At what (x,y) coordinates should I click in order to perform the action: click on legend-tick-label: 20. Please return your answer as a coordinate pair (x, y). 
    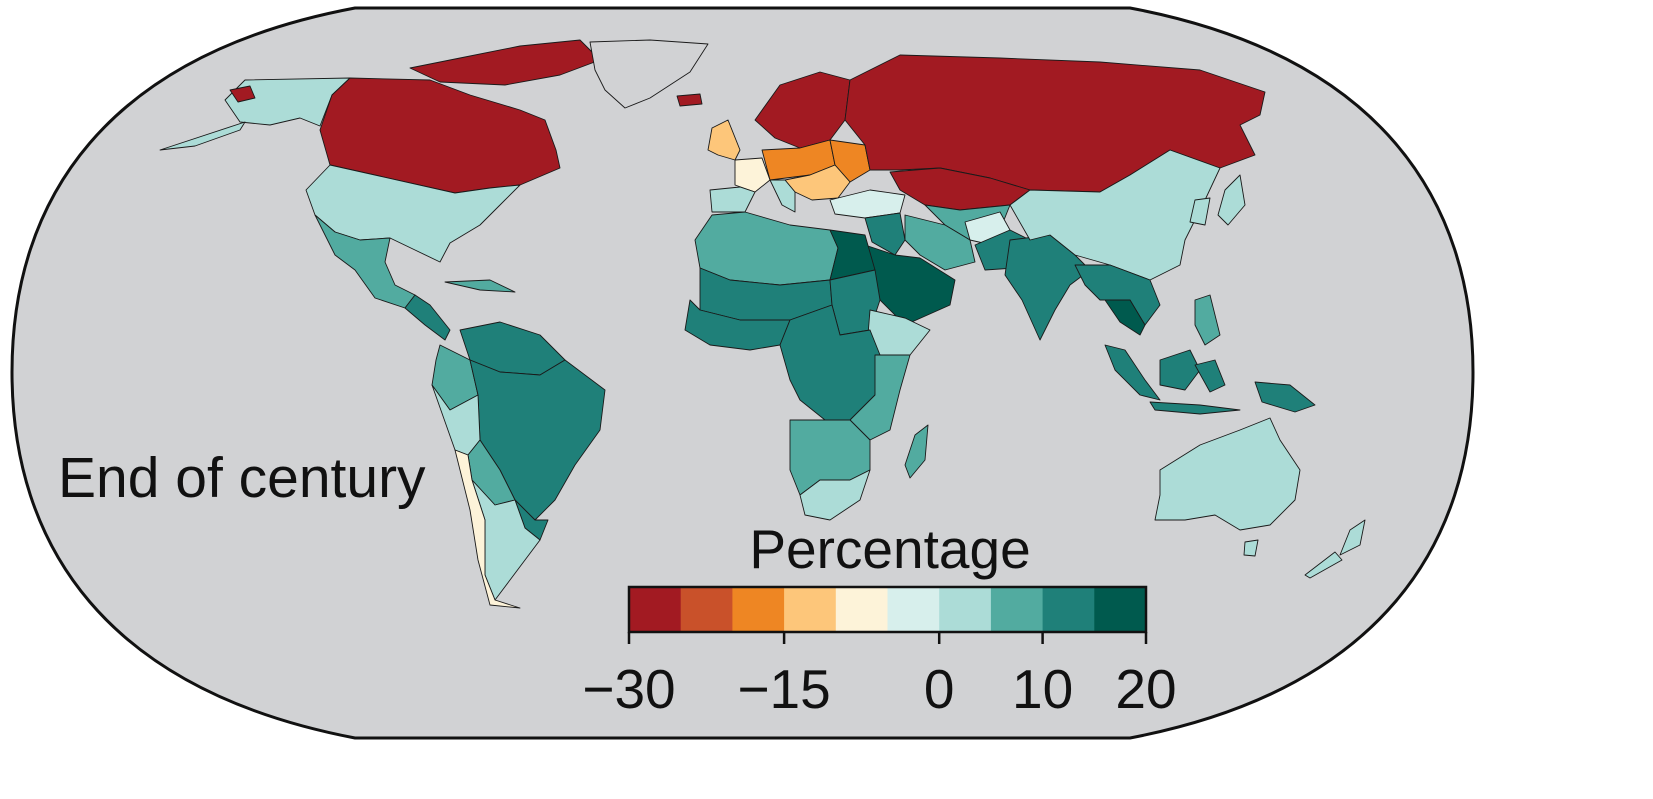
    Looking at the image, I should click on (1145, 689).